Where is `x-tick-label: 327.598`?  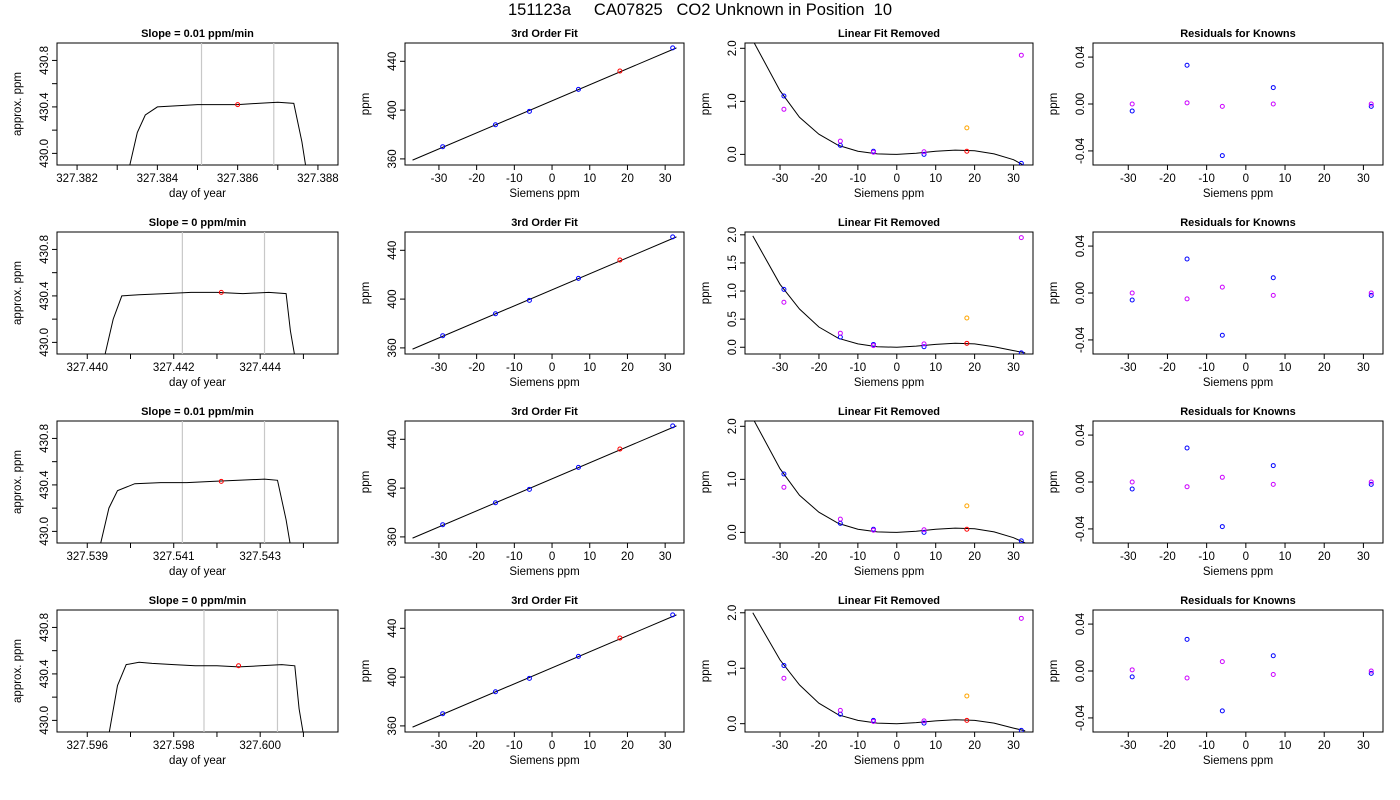 x-tick-label: 327.598 is located at coordinates (174, 746).